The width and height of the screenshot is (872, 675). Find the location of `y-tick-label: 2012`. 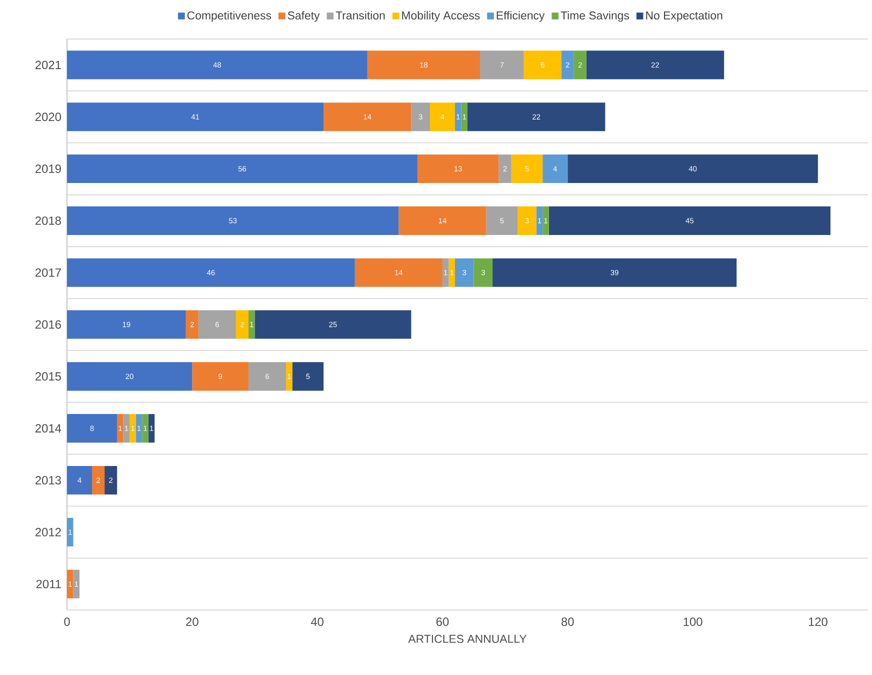

y-tick-label: 2012 is located at coordinates (48, 532).